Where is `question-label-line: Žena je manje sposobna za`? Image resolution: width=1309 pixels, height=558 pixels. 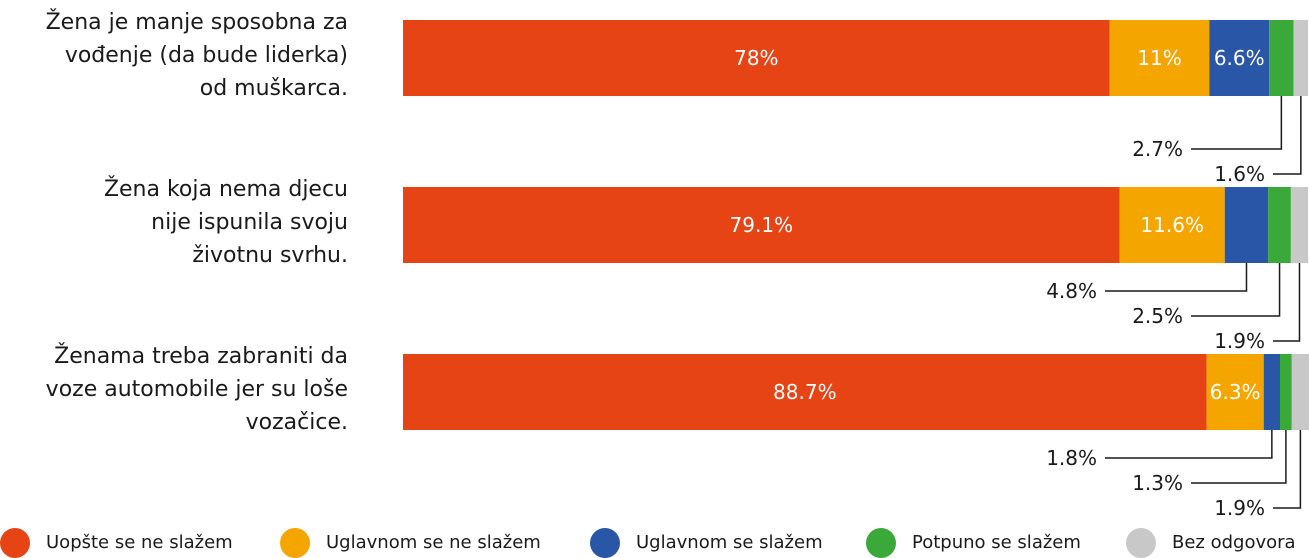
question-label-line: Žena je manje sposobna za is located at coordinates (196, 22).